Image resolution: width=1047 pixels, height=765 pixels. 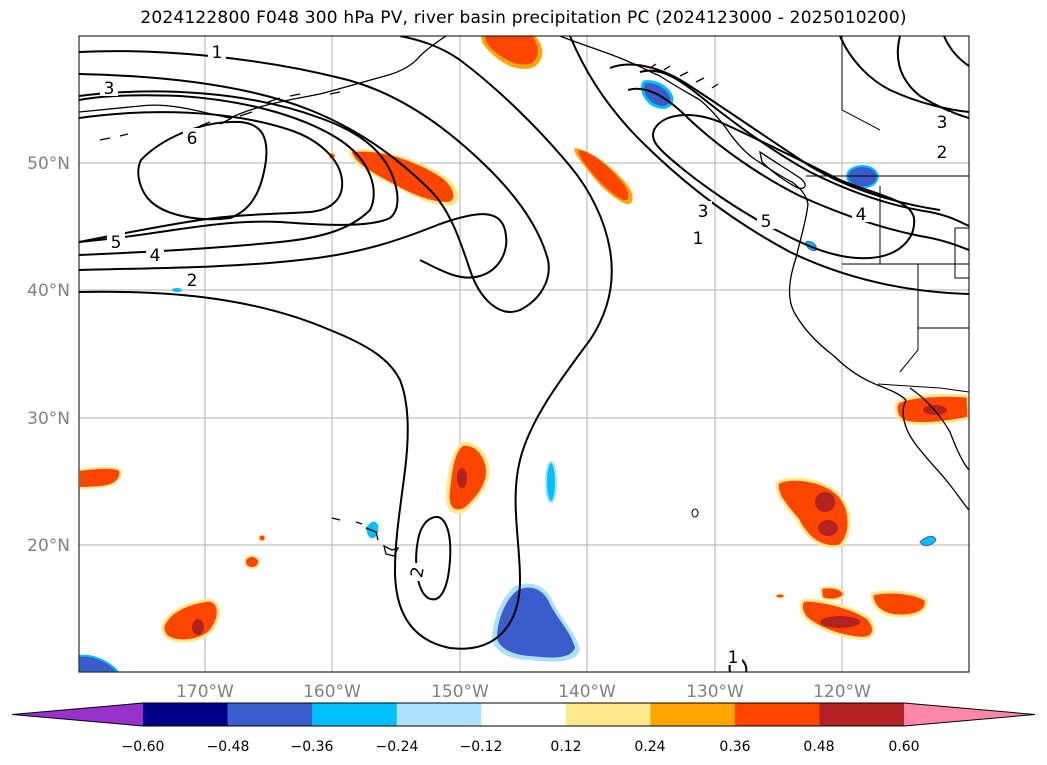 I want to click on colorbar-tick-label: 0.60, so click(x=903, y=747).